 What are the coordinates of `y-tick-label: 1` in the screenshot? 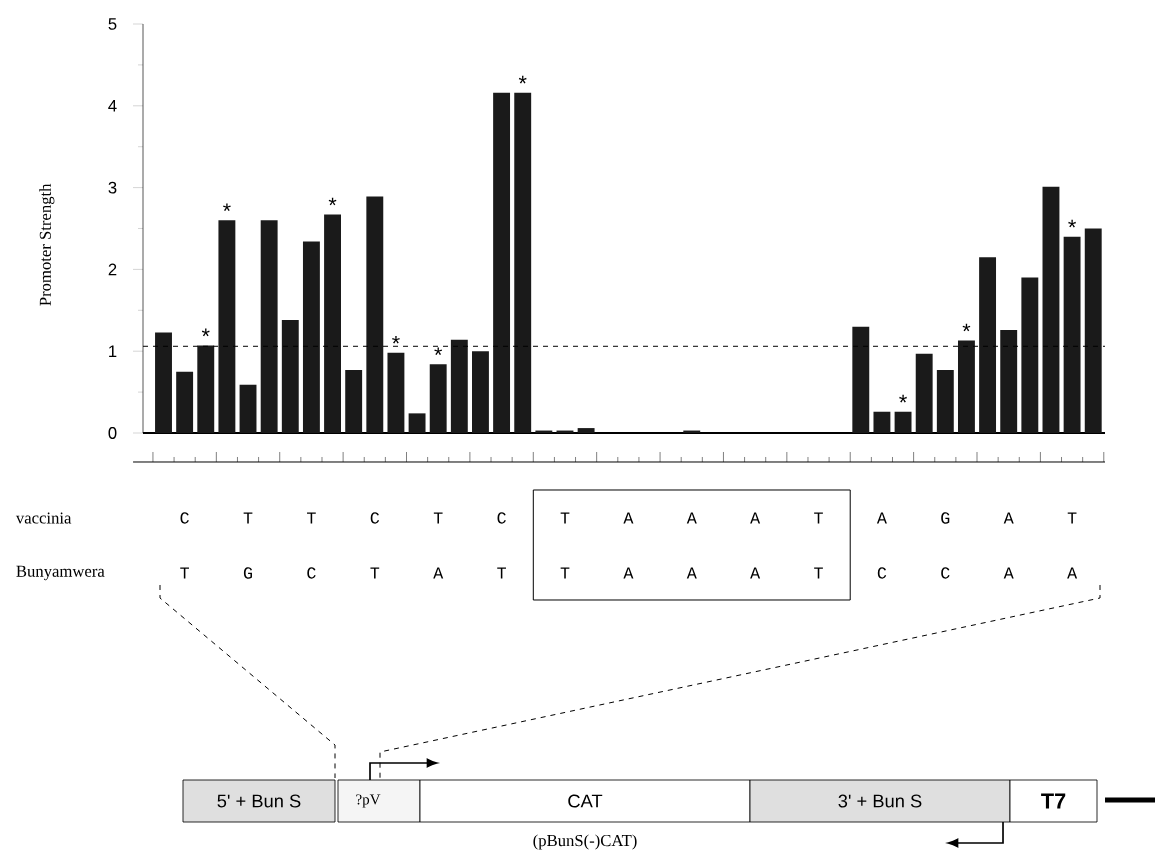 It's located at (113, 351).